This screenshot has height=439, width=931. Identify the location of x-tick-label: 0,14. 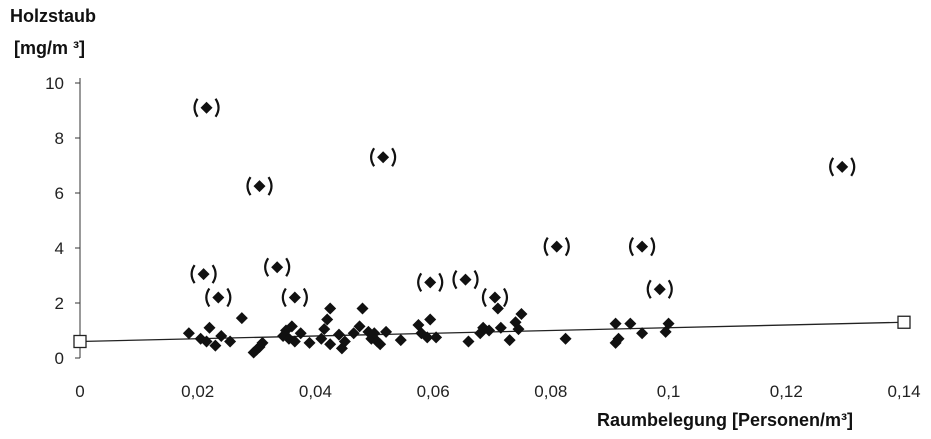
(903, 391).